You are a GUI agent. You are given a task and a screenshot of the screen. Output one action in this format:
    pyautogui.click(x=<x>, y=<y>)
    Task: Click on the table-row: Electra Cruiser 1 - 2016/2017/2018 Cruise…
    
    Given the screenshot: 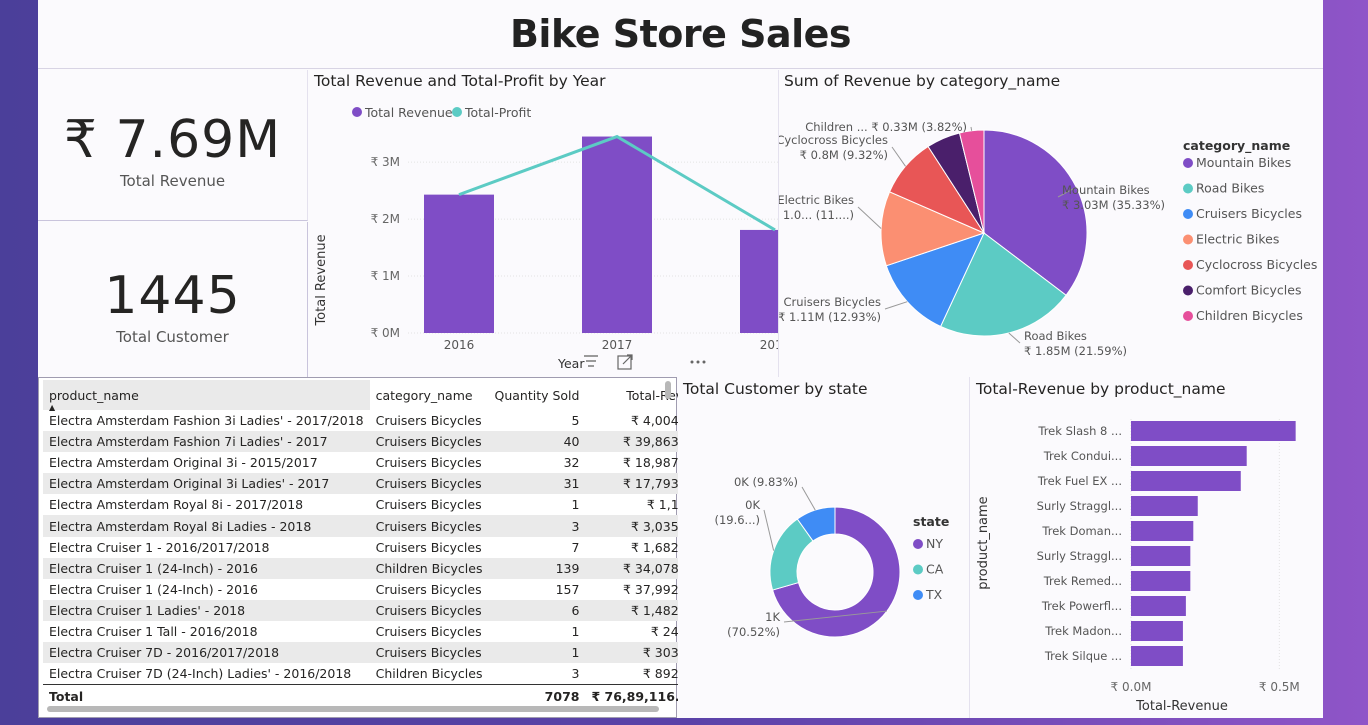 What is the action you would take?
    pyautogui.click(x=381, y=547)
    